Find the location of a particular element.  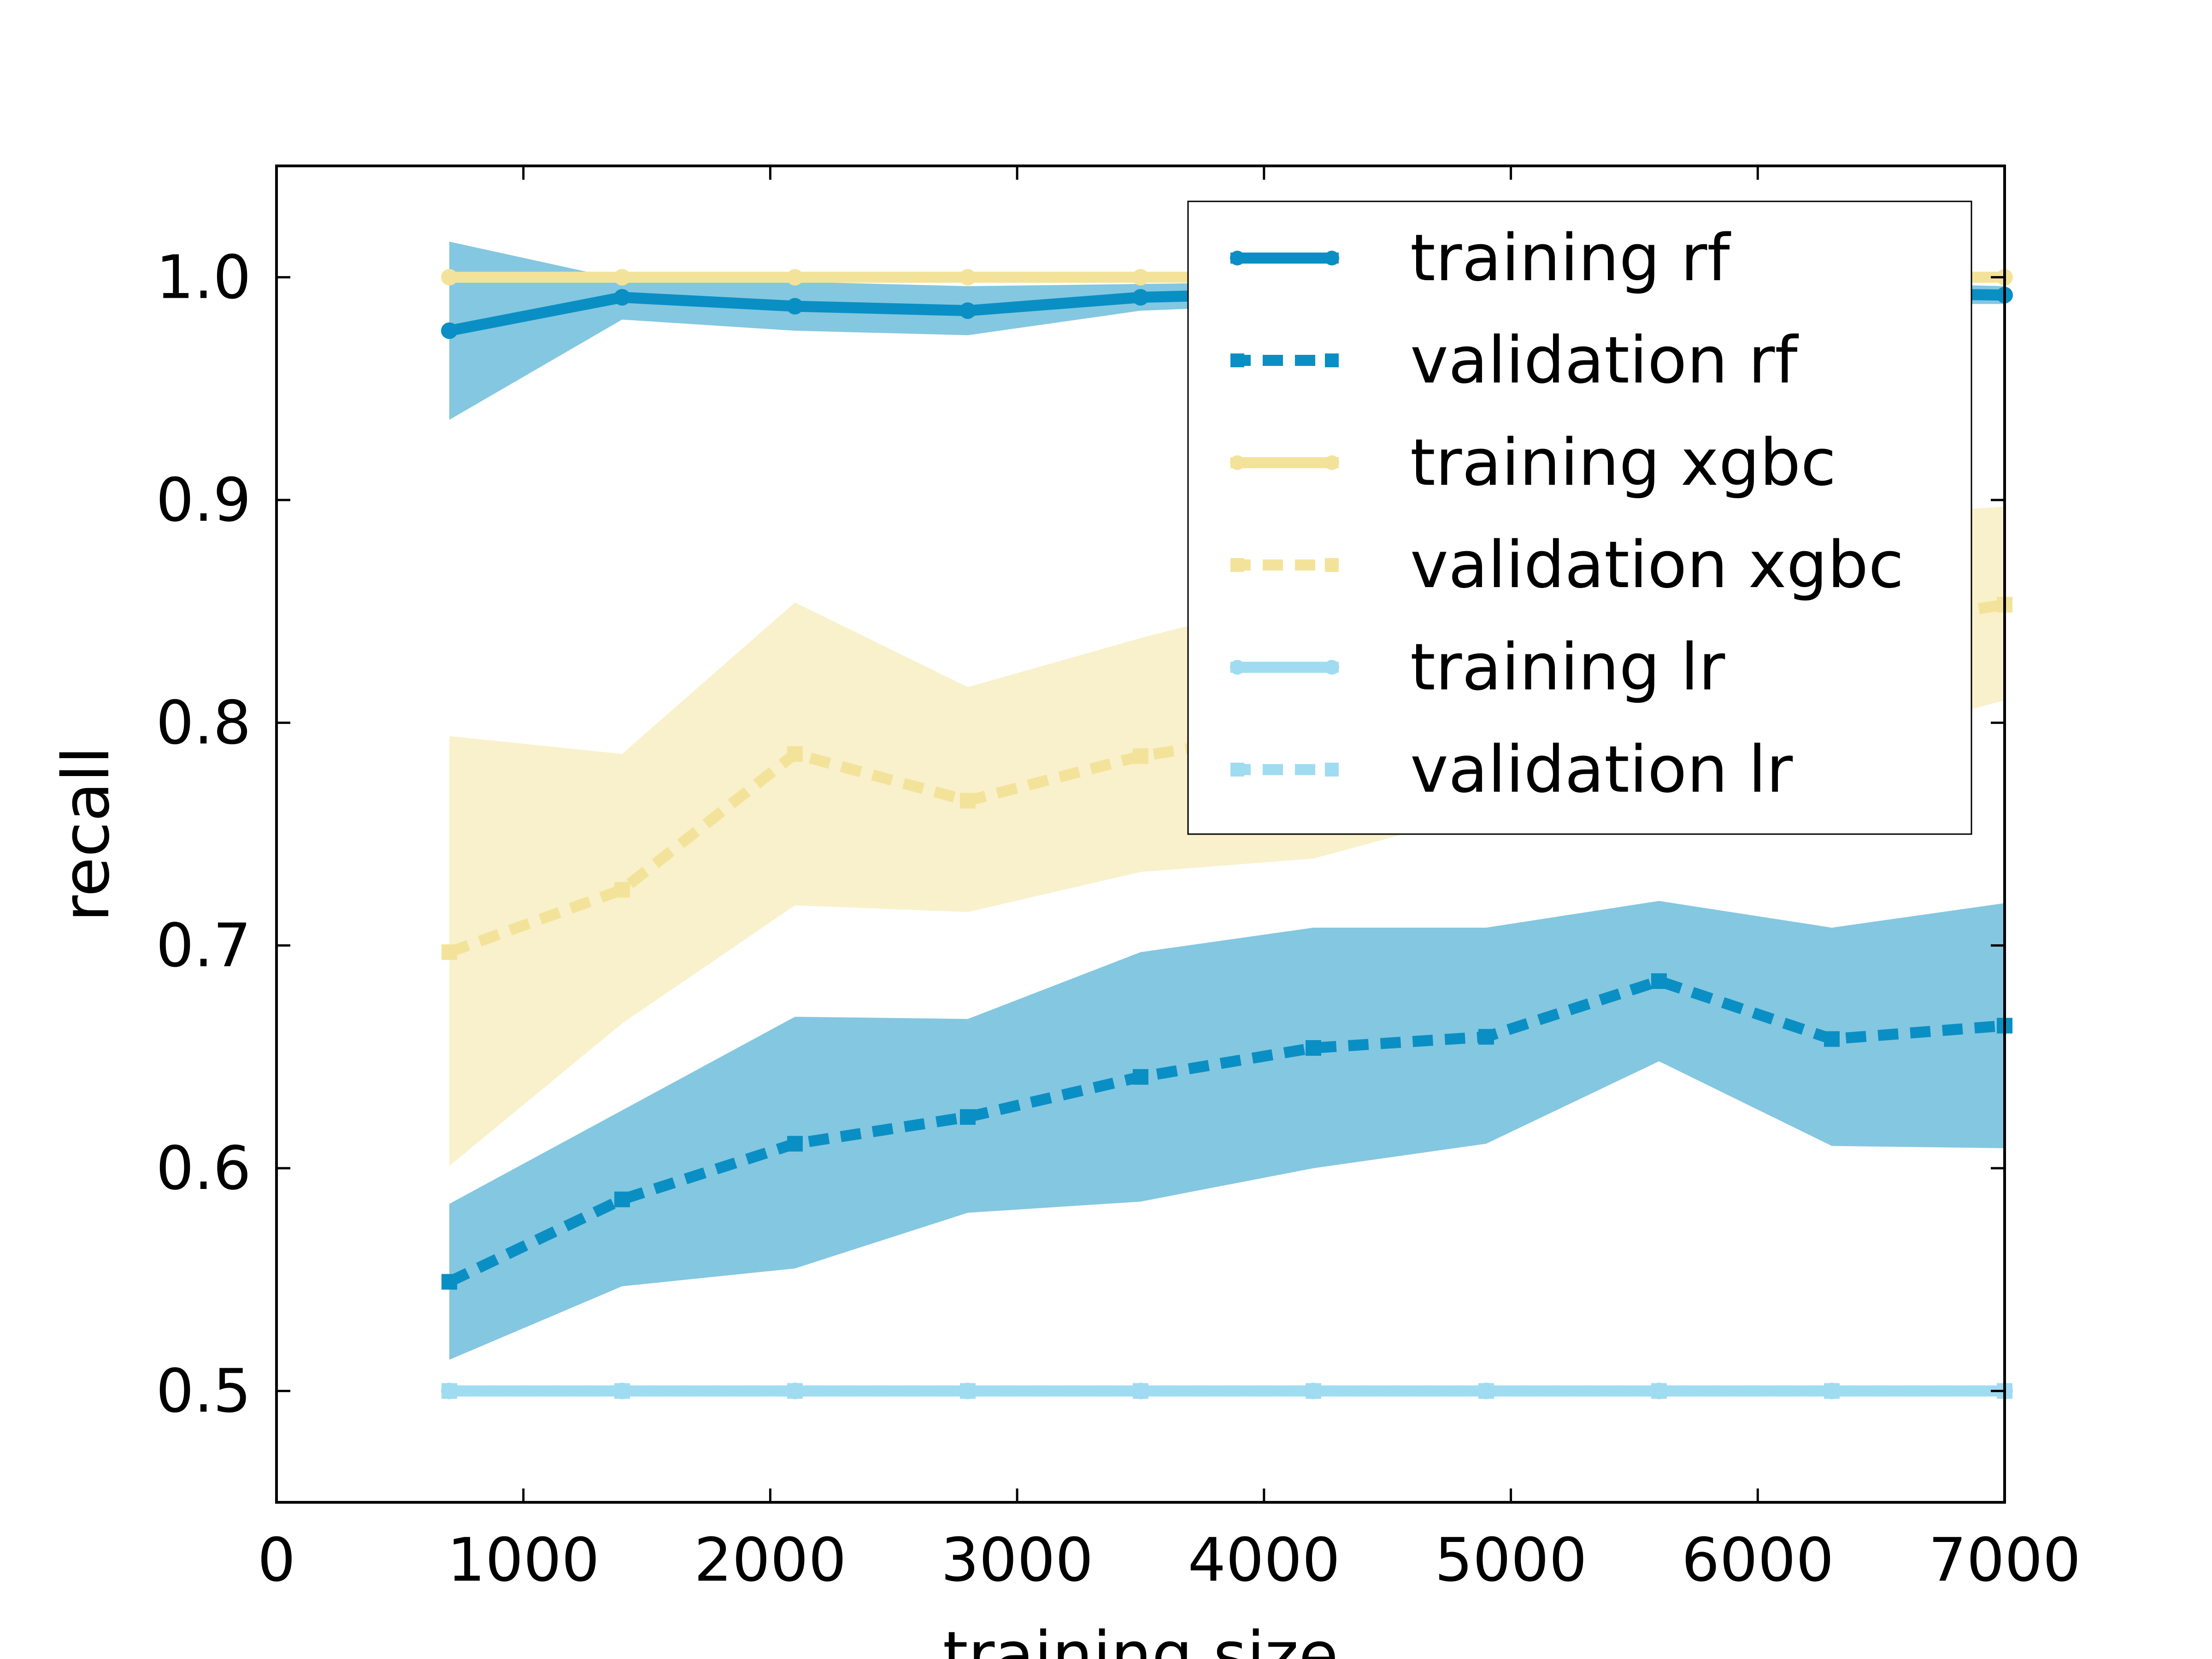

x-tick-label: 6000 is located at coordinates (1758, 1560).